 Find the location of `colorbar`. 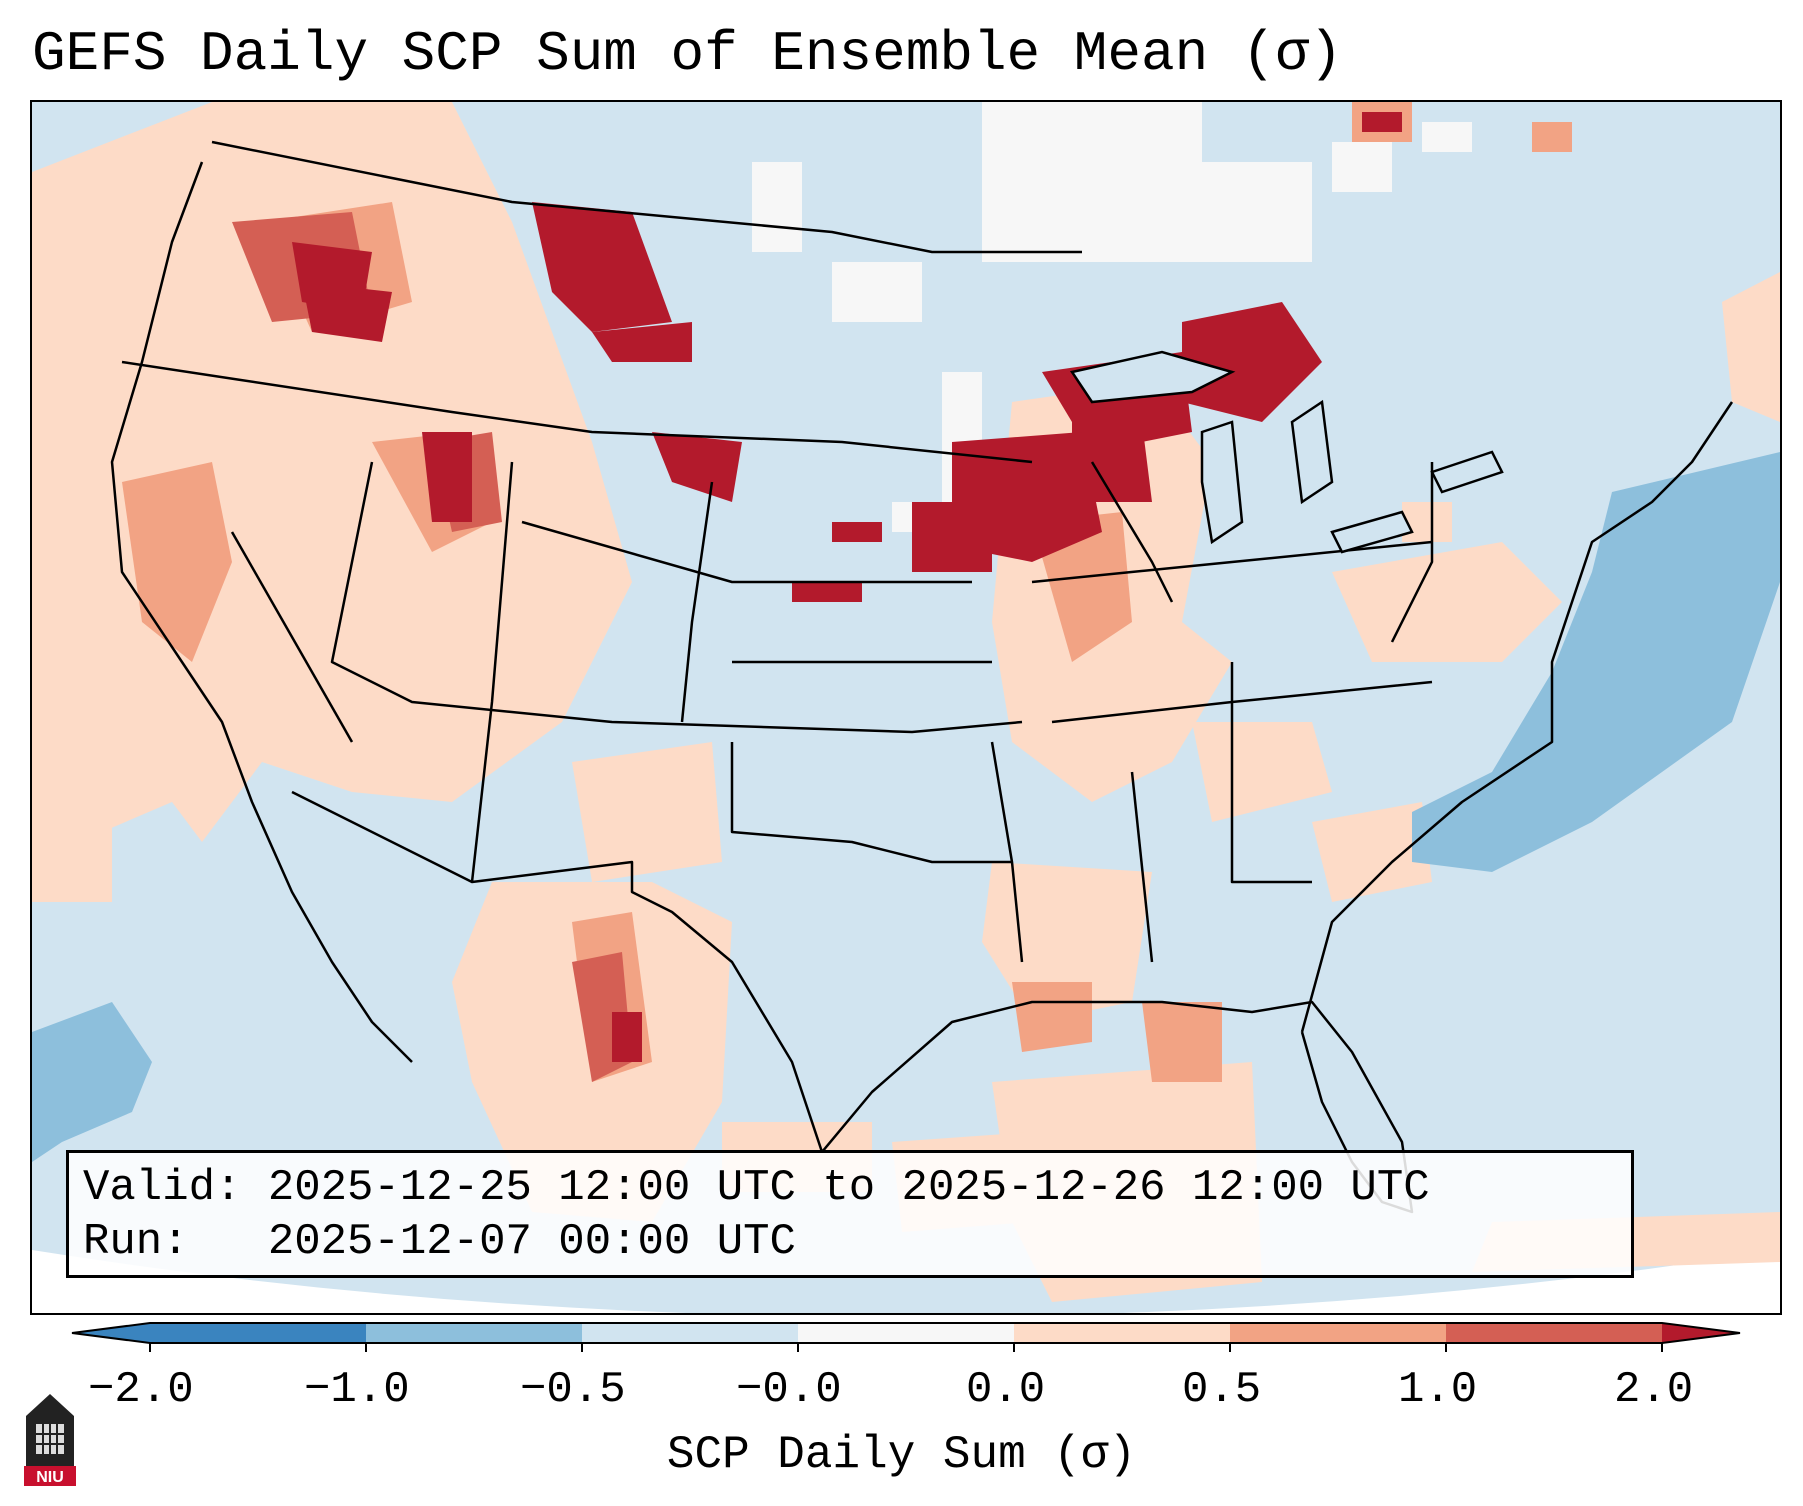

colorbar is located at coordinates (906, 1337).